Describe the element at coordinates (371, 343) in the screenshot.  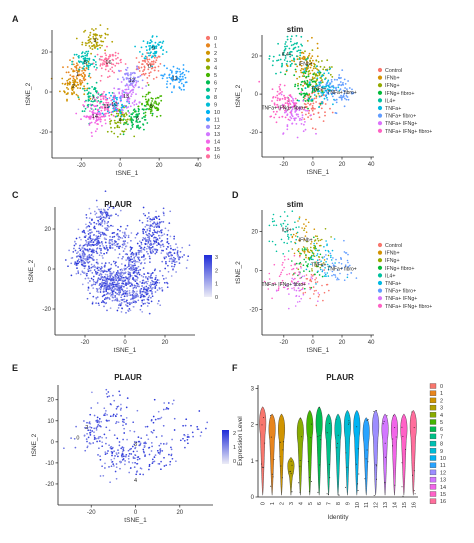
I see `x-tick-label: 40` at that location.